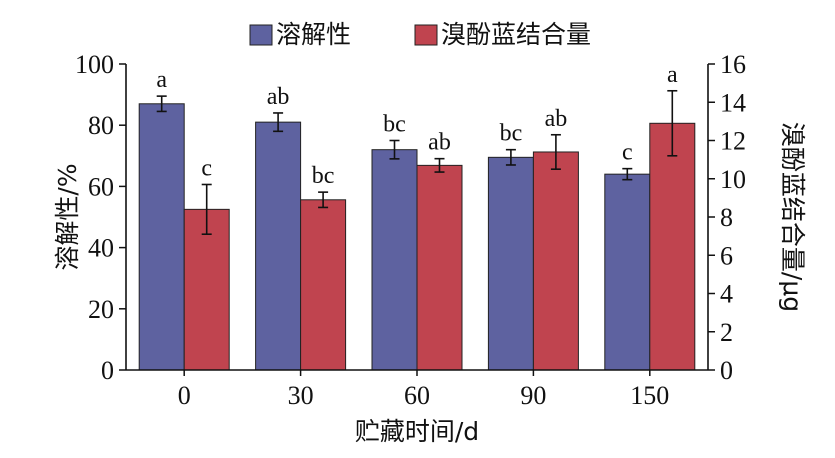 This screenshot has width=835, height=458. Describe the element at coordinates (101, 125) in the screenshot. I see `y-left-tick-label: 80` at that location.